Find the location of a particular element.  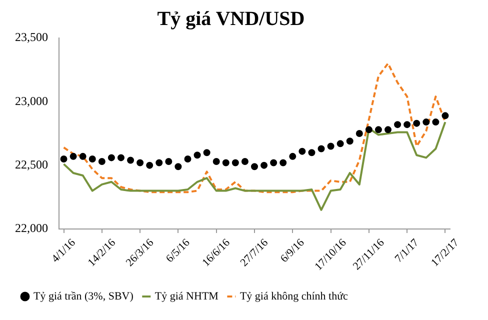

legend-label: Tỷ giá không chính thức is located at coordinates (294, 296).